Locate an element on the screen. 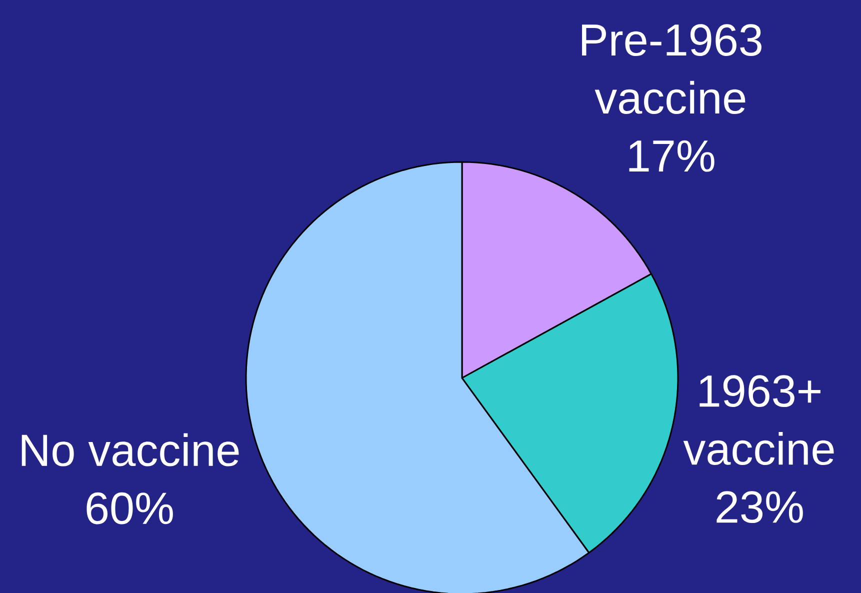  slice-label: No vaccine is located at coordinates (130, 449).